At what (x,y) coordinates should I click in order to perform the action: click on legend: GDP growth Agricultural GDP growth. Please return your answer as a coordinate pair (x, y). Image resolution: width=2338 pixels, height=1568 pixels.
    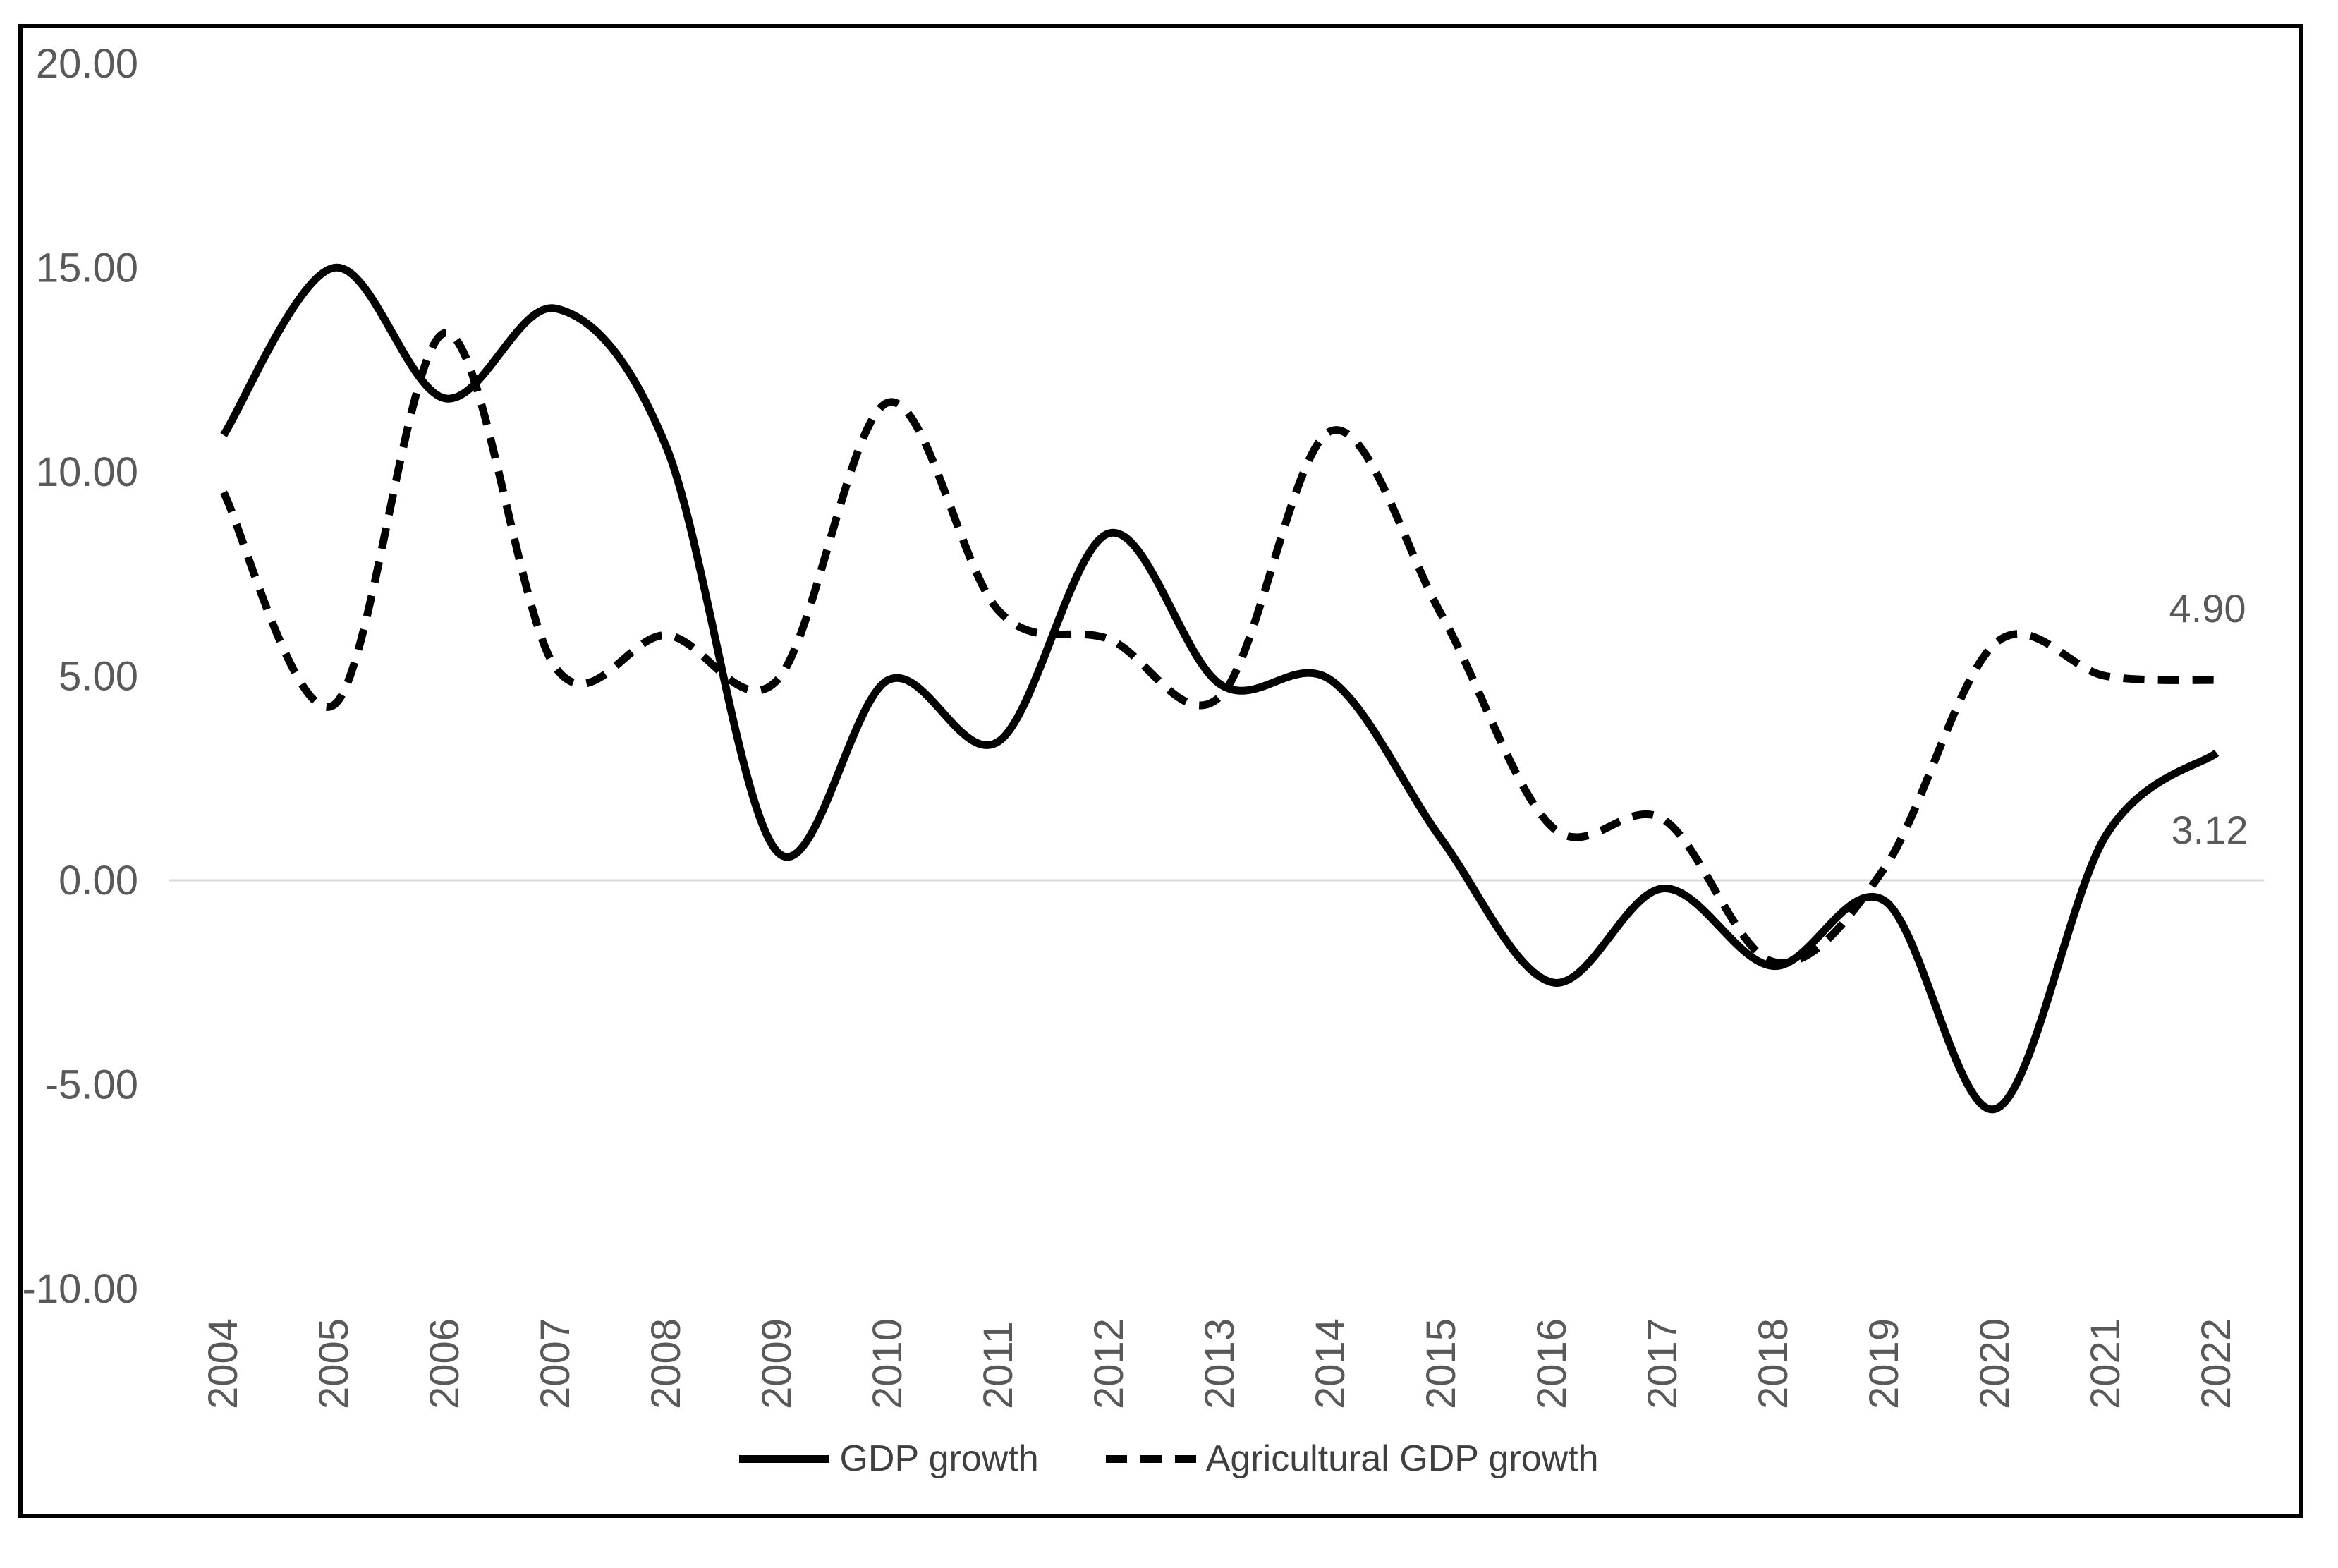
    Looking at the image, I should click on (1169, 1459).